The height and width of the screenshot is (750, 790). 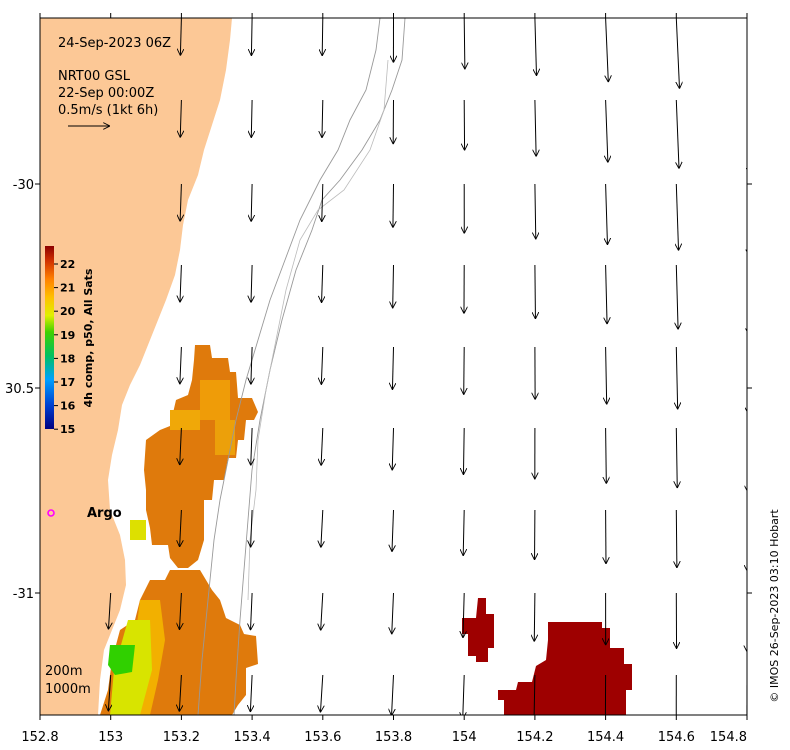 I want to click on colorbar-tick-label: 21, so click(x=67, y=288).